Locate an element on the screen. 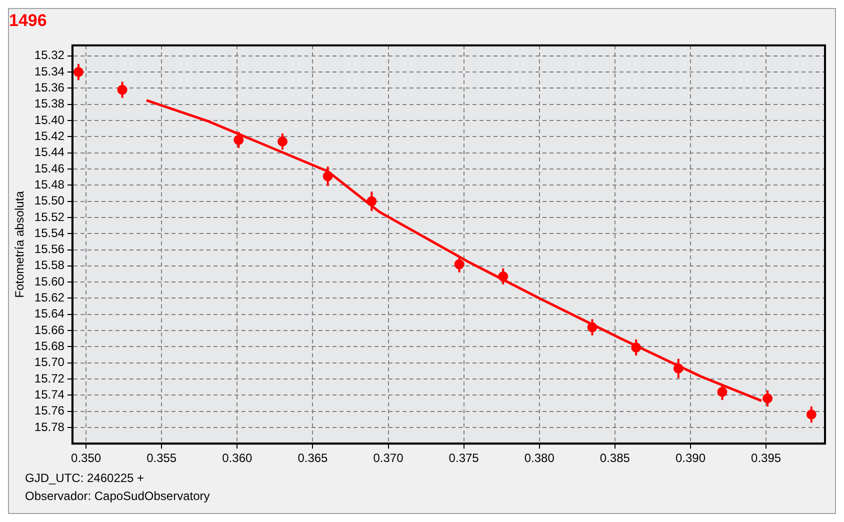  x-tick-label: 0.385 is located at coordinates (615, 458).